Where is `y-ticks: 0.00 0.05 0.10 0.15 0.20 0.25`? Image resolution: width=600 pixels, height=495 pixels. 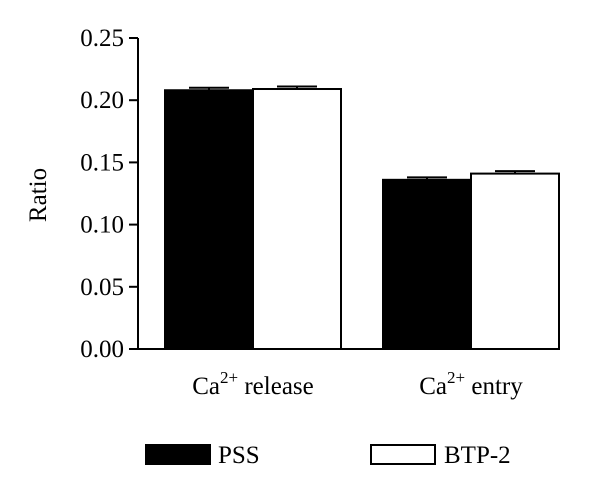 y-ticks: 0.00 0.05 0.10 0.15 0.20 0.25 is located at coordinates (109, 194).